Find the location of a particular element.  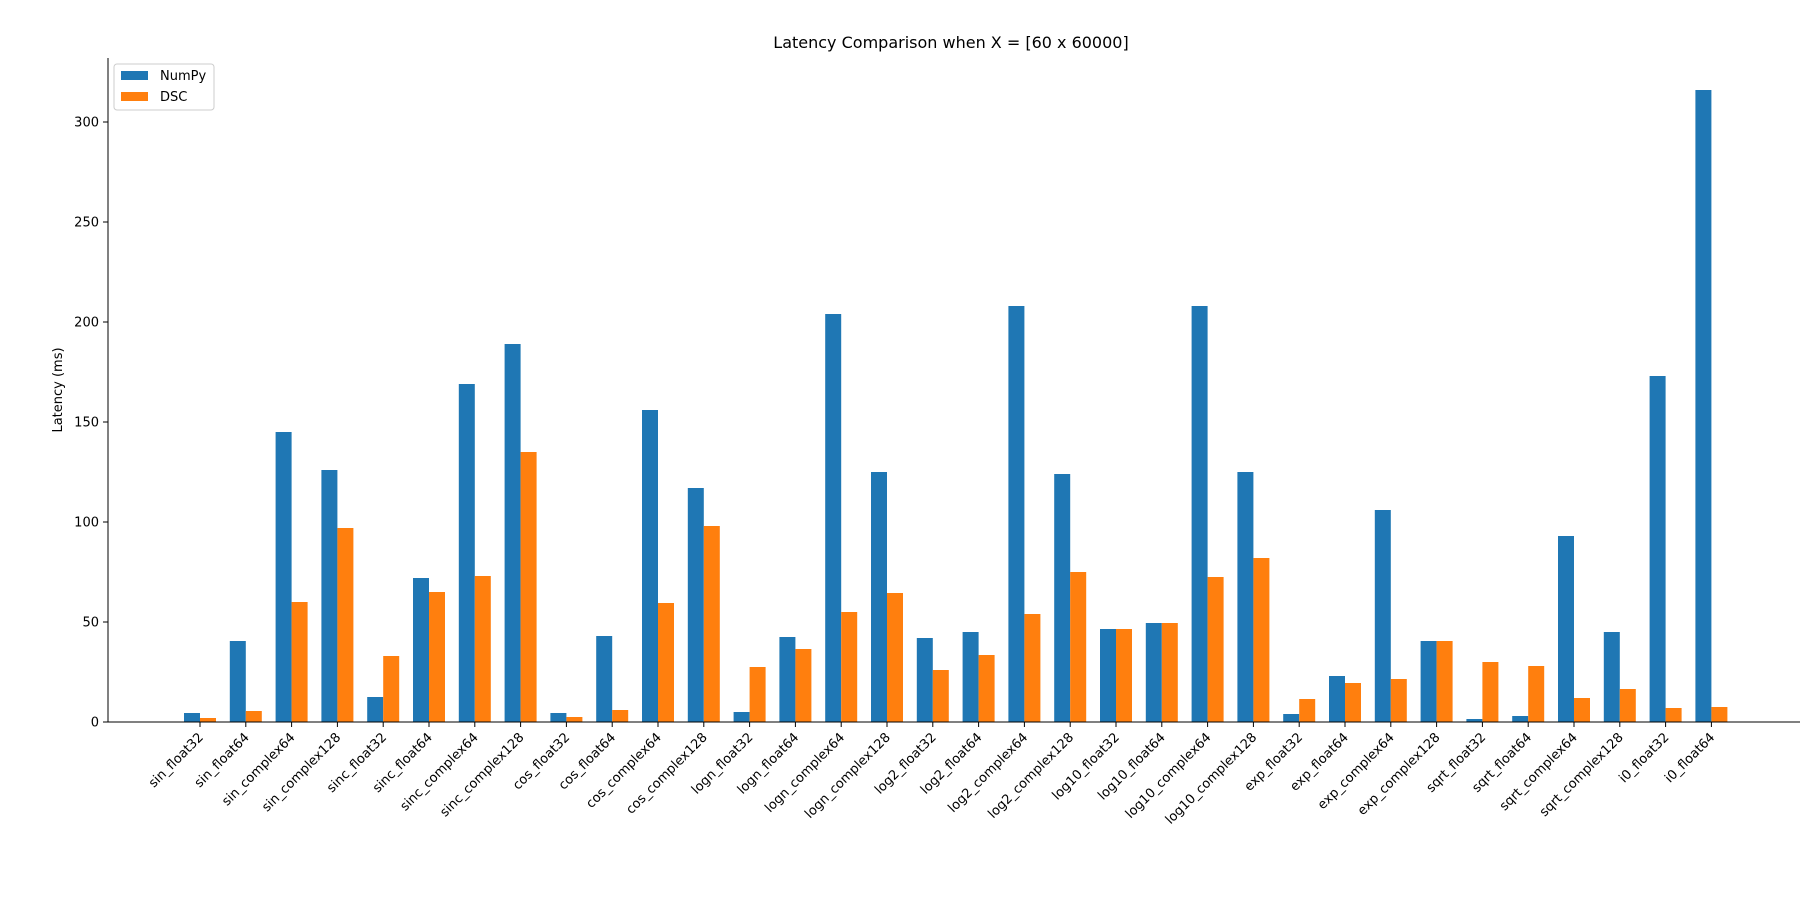

bar-numpy-sqrt_complex128 is located at coordinates (1611, 677).